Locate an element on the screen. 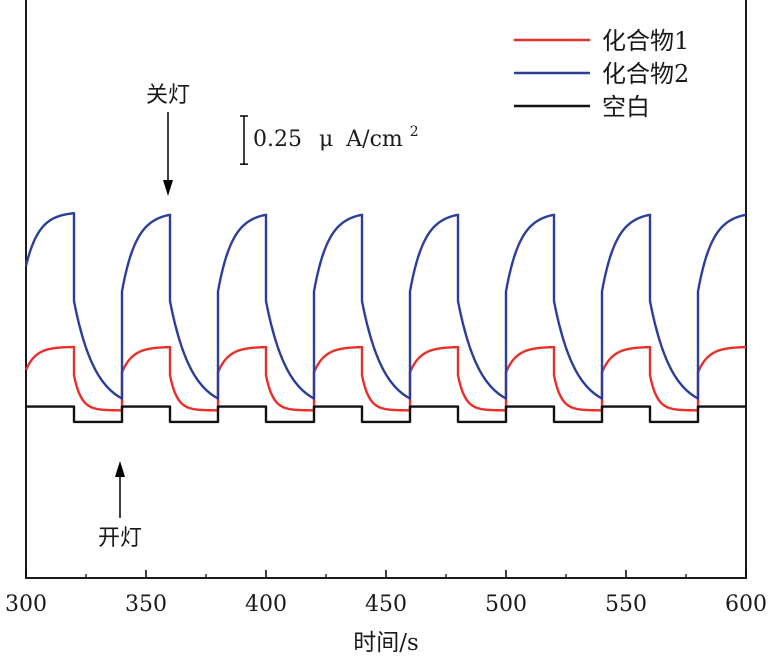  x-tick-label: 500 is located at coordinates (506, 604).